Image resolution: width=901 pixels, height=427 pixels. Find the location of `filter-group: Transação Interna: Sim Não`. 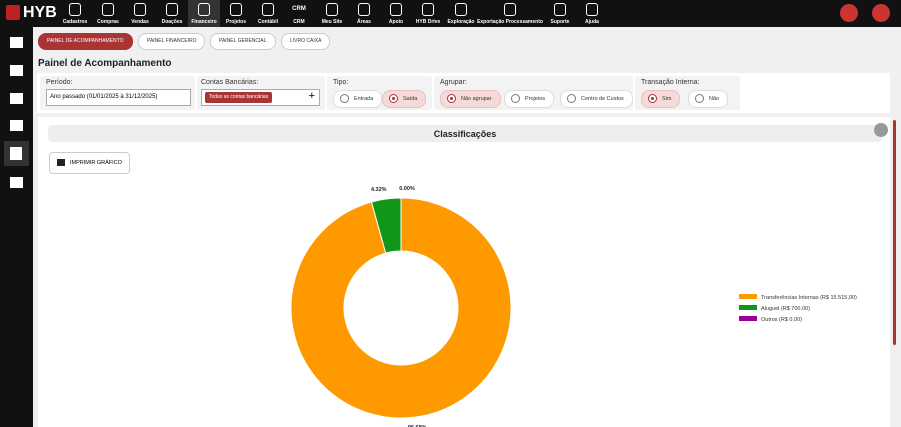

filter-group: Transação Interna: Sim Não is located at coordinates (687, 93).